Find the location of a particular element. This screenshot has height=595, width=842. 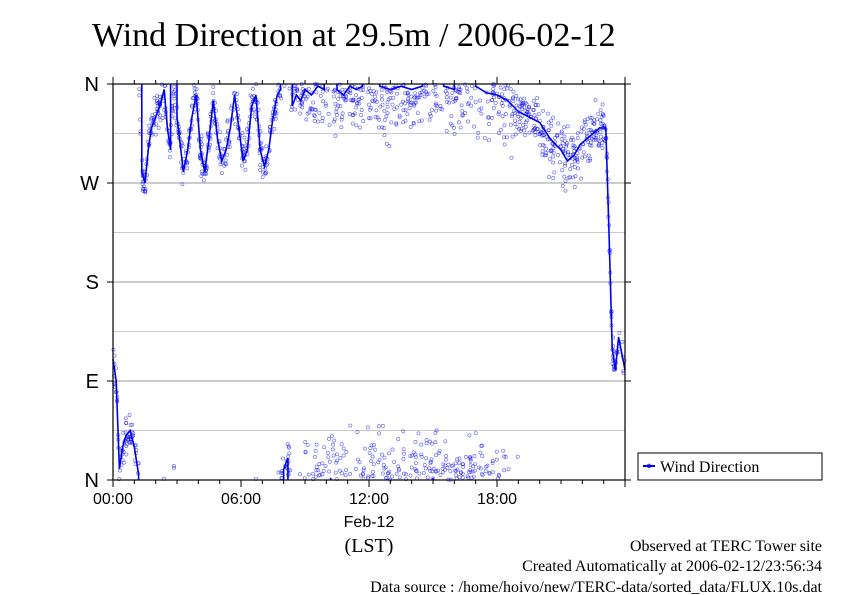

legend: Wind Direction is located at coordinates (730, 466).